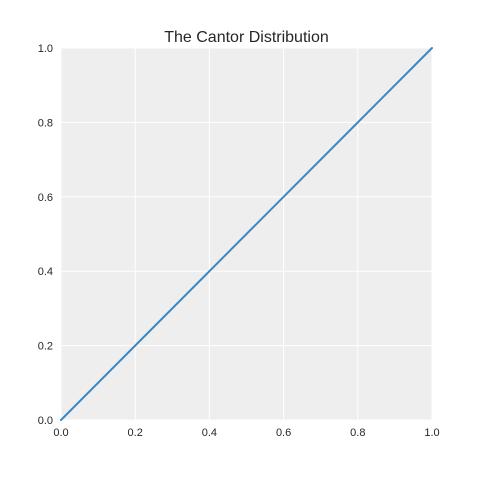  What do you see at coordinates (246, 37) in the screenshot?
I see `chart-title: The Cantor Distribution` at bounding box center [246, 37].